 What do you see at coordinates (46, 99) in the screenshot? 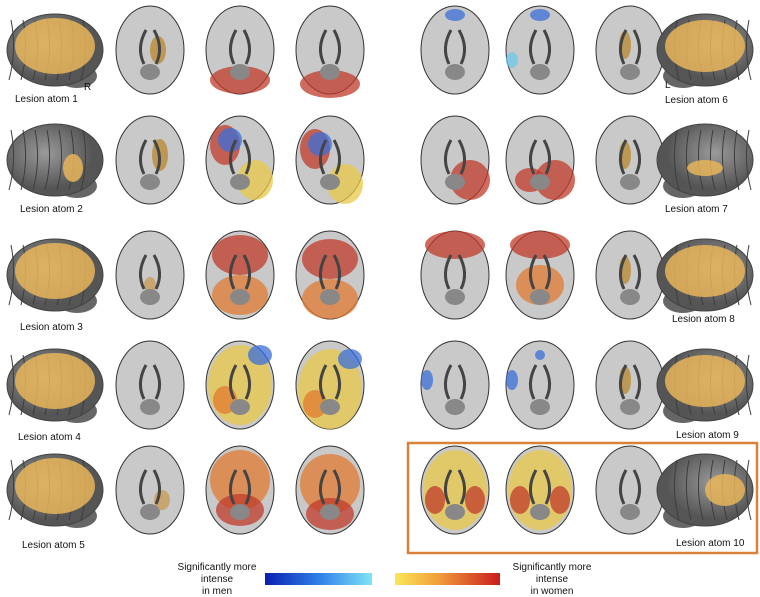
I see `atom-label: Lesion atom 1` at bounding box center [46, 99].